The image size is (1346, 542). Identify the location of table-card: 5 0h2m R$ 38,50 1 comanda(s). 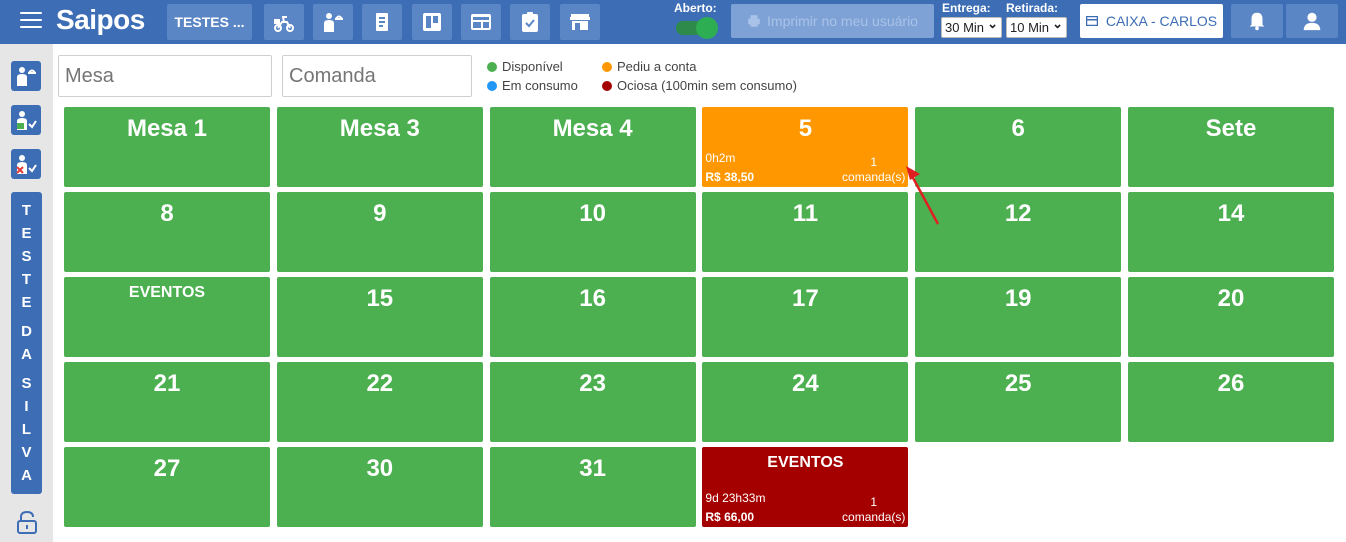
(805, 147).